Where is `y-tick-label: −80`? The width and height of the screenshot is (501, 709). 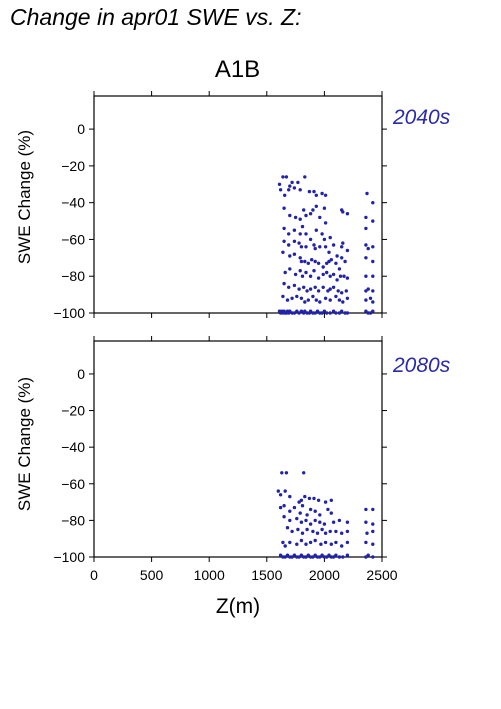 y-tick-label: −80 is located at coordinates (73, 276).